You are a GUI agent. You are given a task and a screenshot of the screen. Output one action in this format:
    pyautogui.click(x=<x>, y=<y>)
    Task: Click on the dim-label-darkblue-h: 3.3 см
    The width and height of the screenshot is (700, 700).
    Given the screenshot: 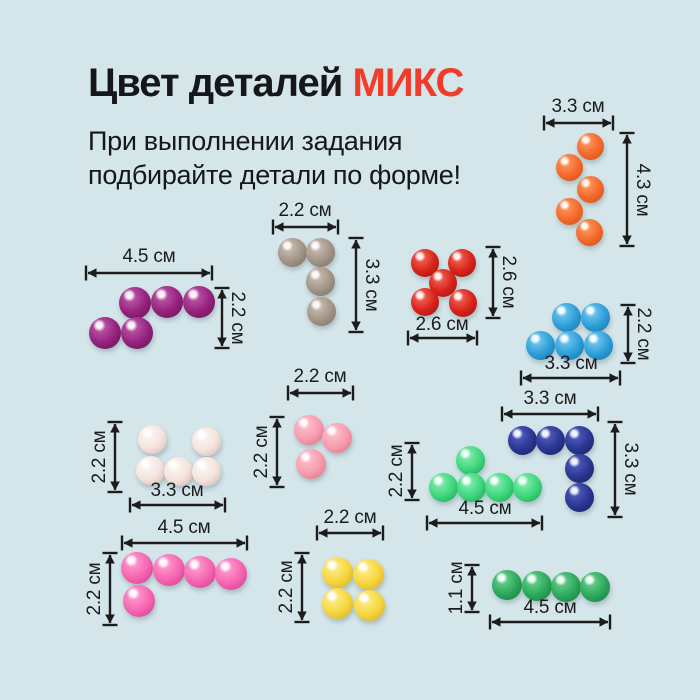 What is the action you would take?
    pyautogui.click(x=550, y=398)
    